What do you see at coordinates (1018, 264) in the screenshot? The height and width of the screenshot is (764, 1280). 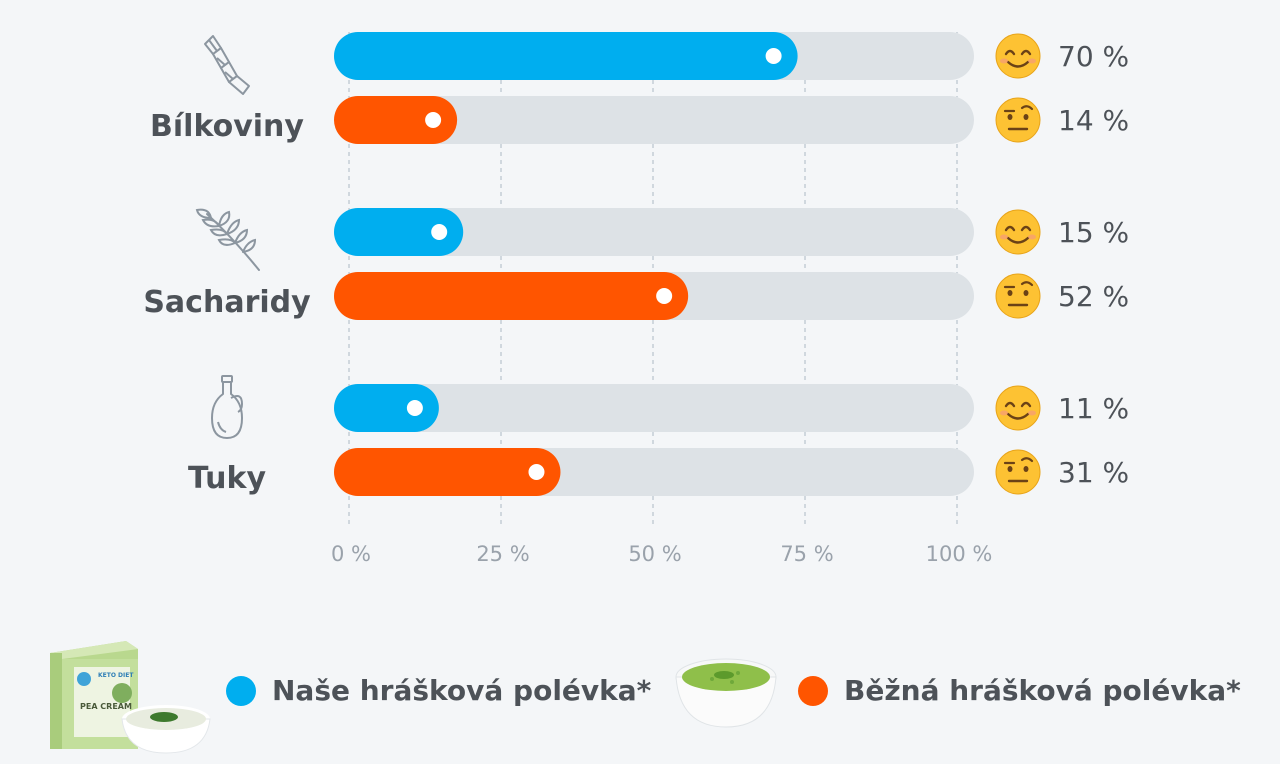 I see `emoji-markers` at bounding box center [1018, 264].